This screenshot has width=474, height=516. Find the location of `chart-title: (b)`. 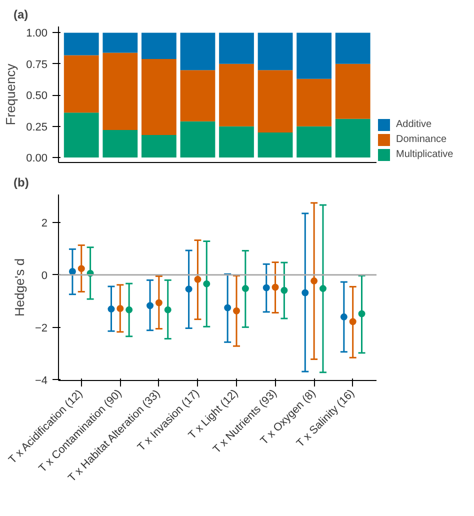

chart-title: (b) is located at coordinates (21, 183).